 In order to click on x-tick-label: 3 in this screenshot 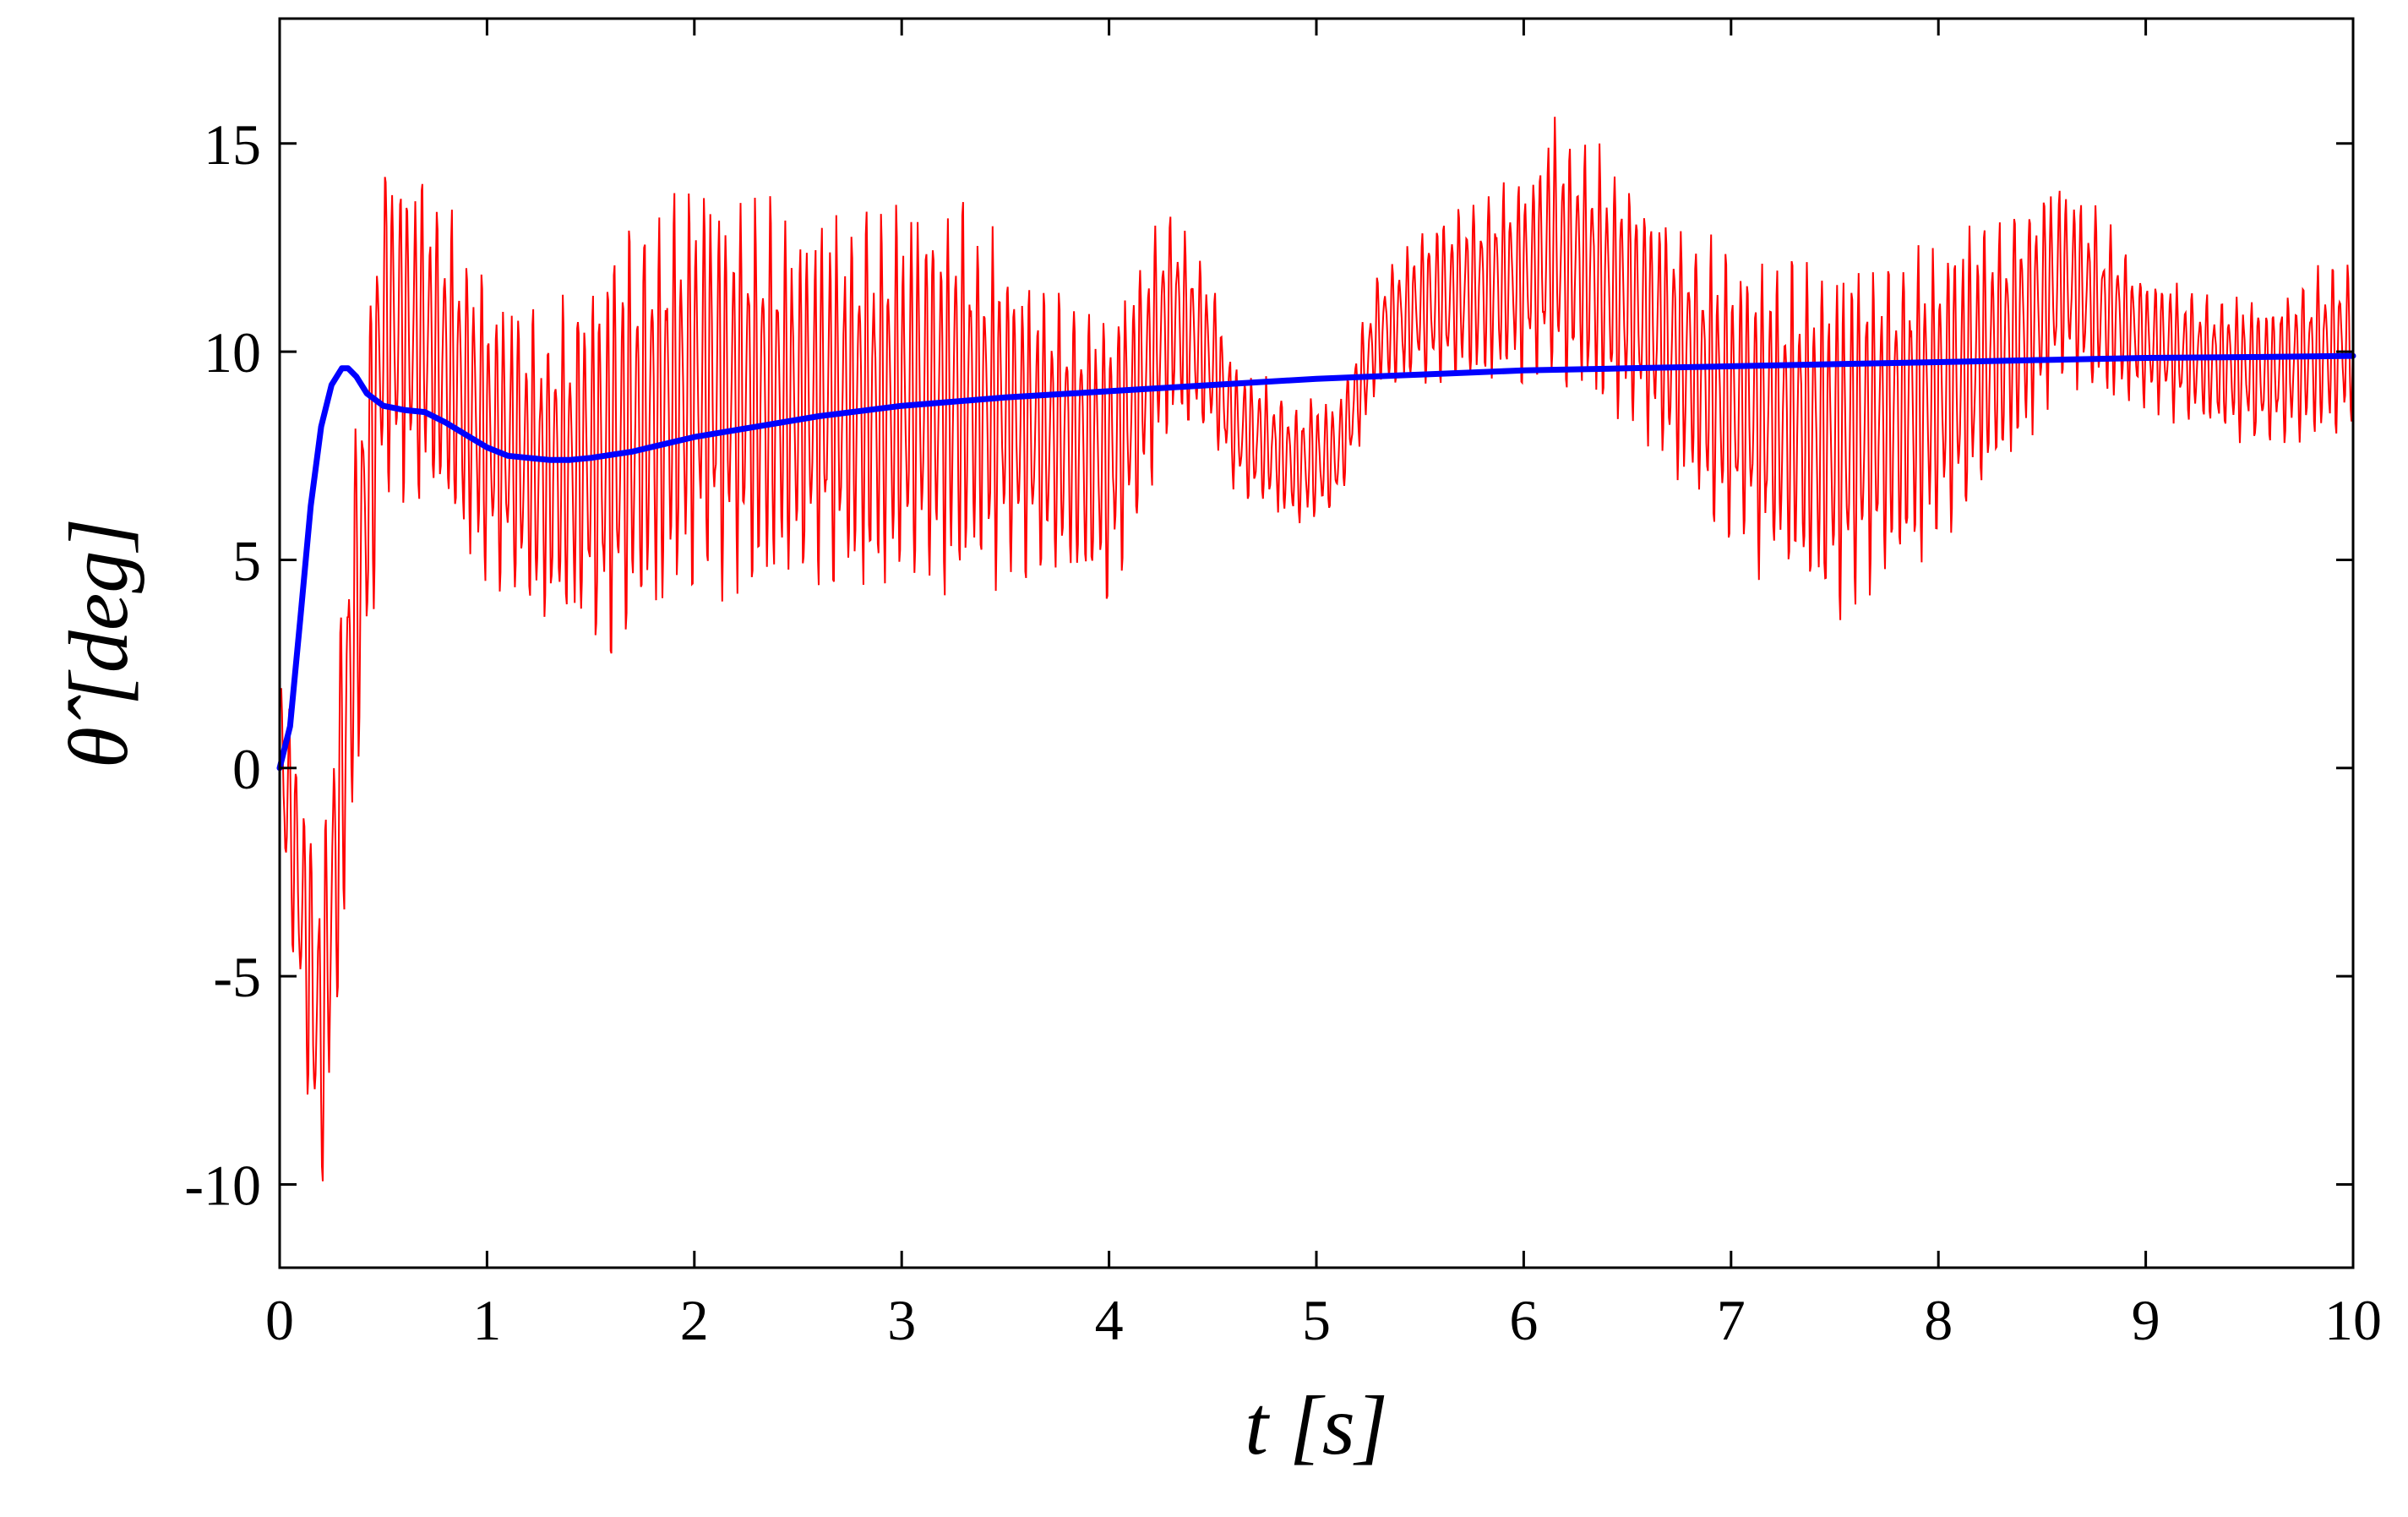, I will do `click(901, 1320)`.